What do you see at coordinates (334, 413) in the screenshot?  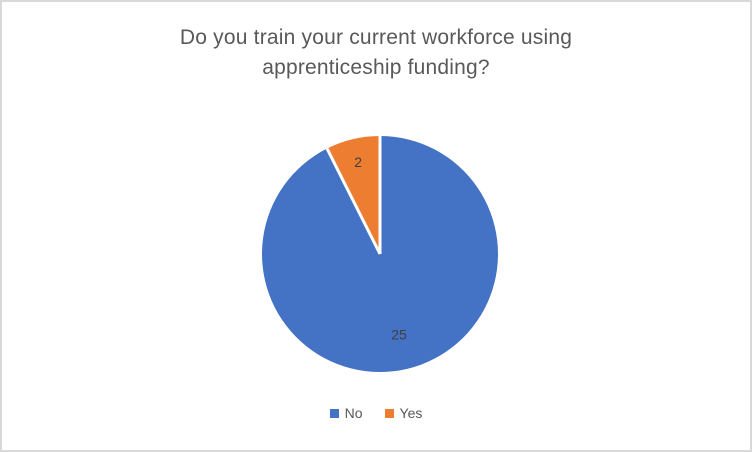 I see `legend-marker-no-icon` at bounding box center [334, 413].